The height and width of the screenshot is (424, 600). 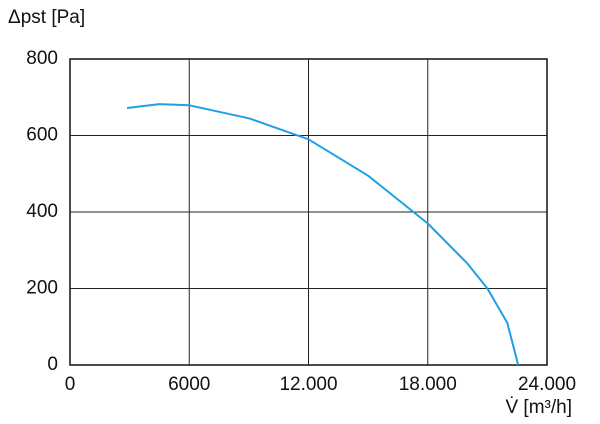 What do you see at coordinates (189, 384) in the screenshot?
I see `x-tick-label: 6000` at bounding box center [189, 384].